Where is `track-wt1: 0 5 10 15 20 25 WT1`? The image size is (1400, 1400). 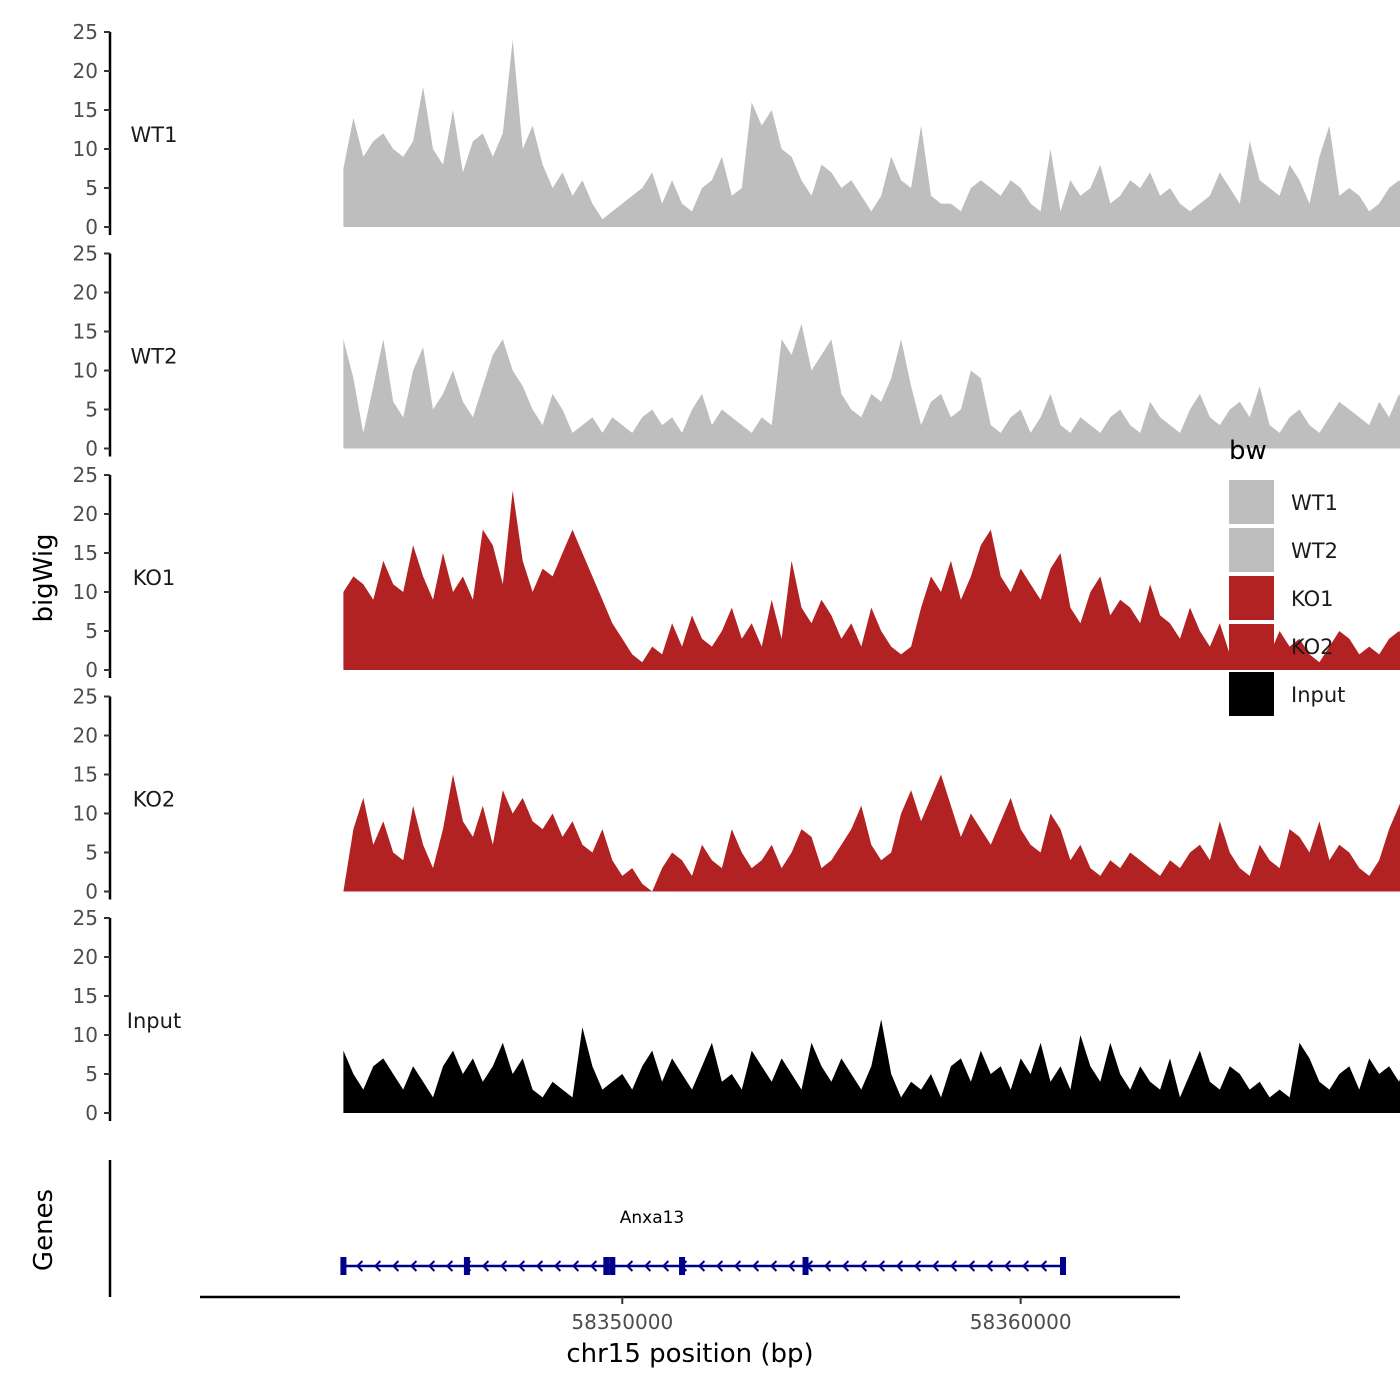 track-wt1: 0 5 10 15 20 25 WT1 is located at coordinates (736, 129).